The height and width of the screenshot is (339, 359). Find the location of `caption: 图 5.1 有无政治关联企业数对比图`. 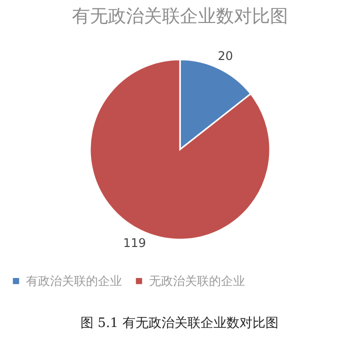

caption: 图 5.1 有无政治关联企业数对比图 is located at coordinates (180, 323).